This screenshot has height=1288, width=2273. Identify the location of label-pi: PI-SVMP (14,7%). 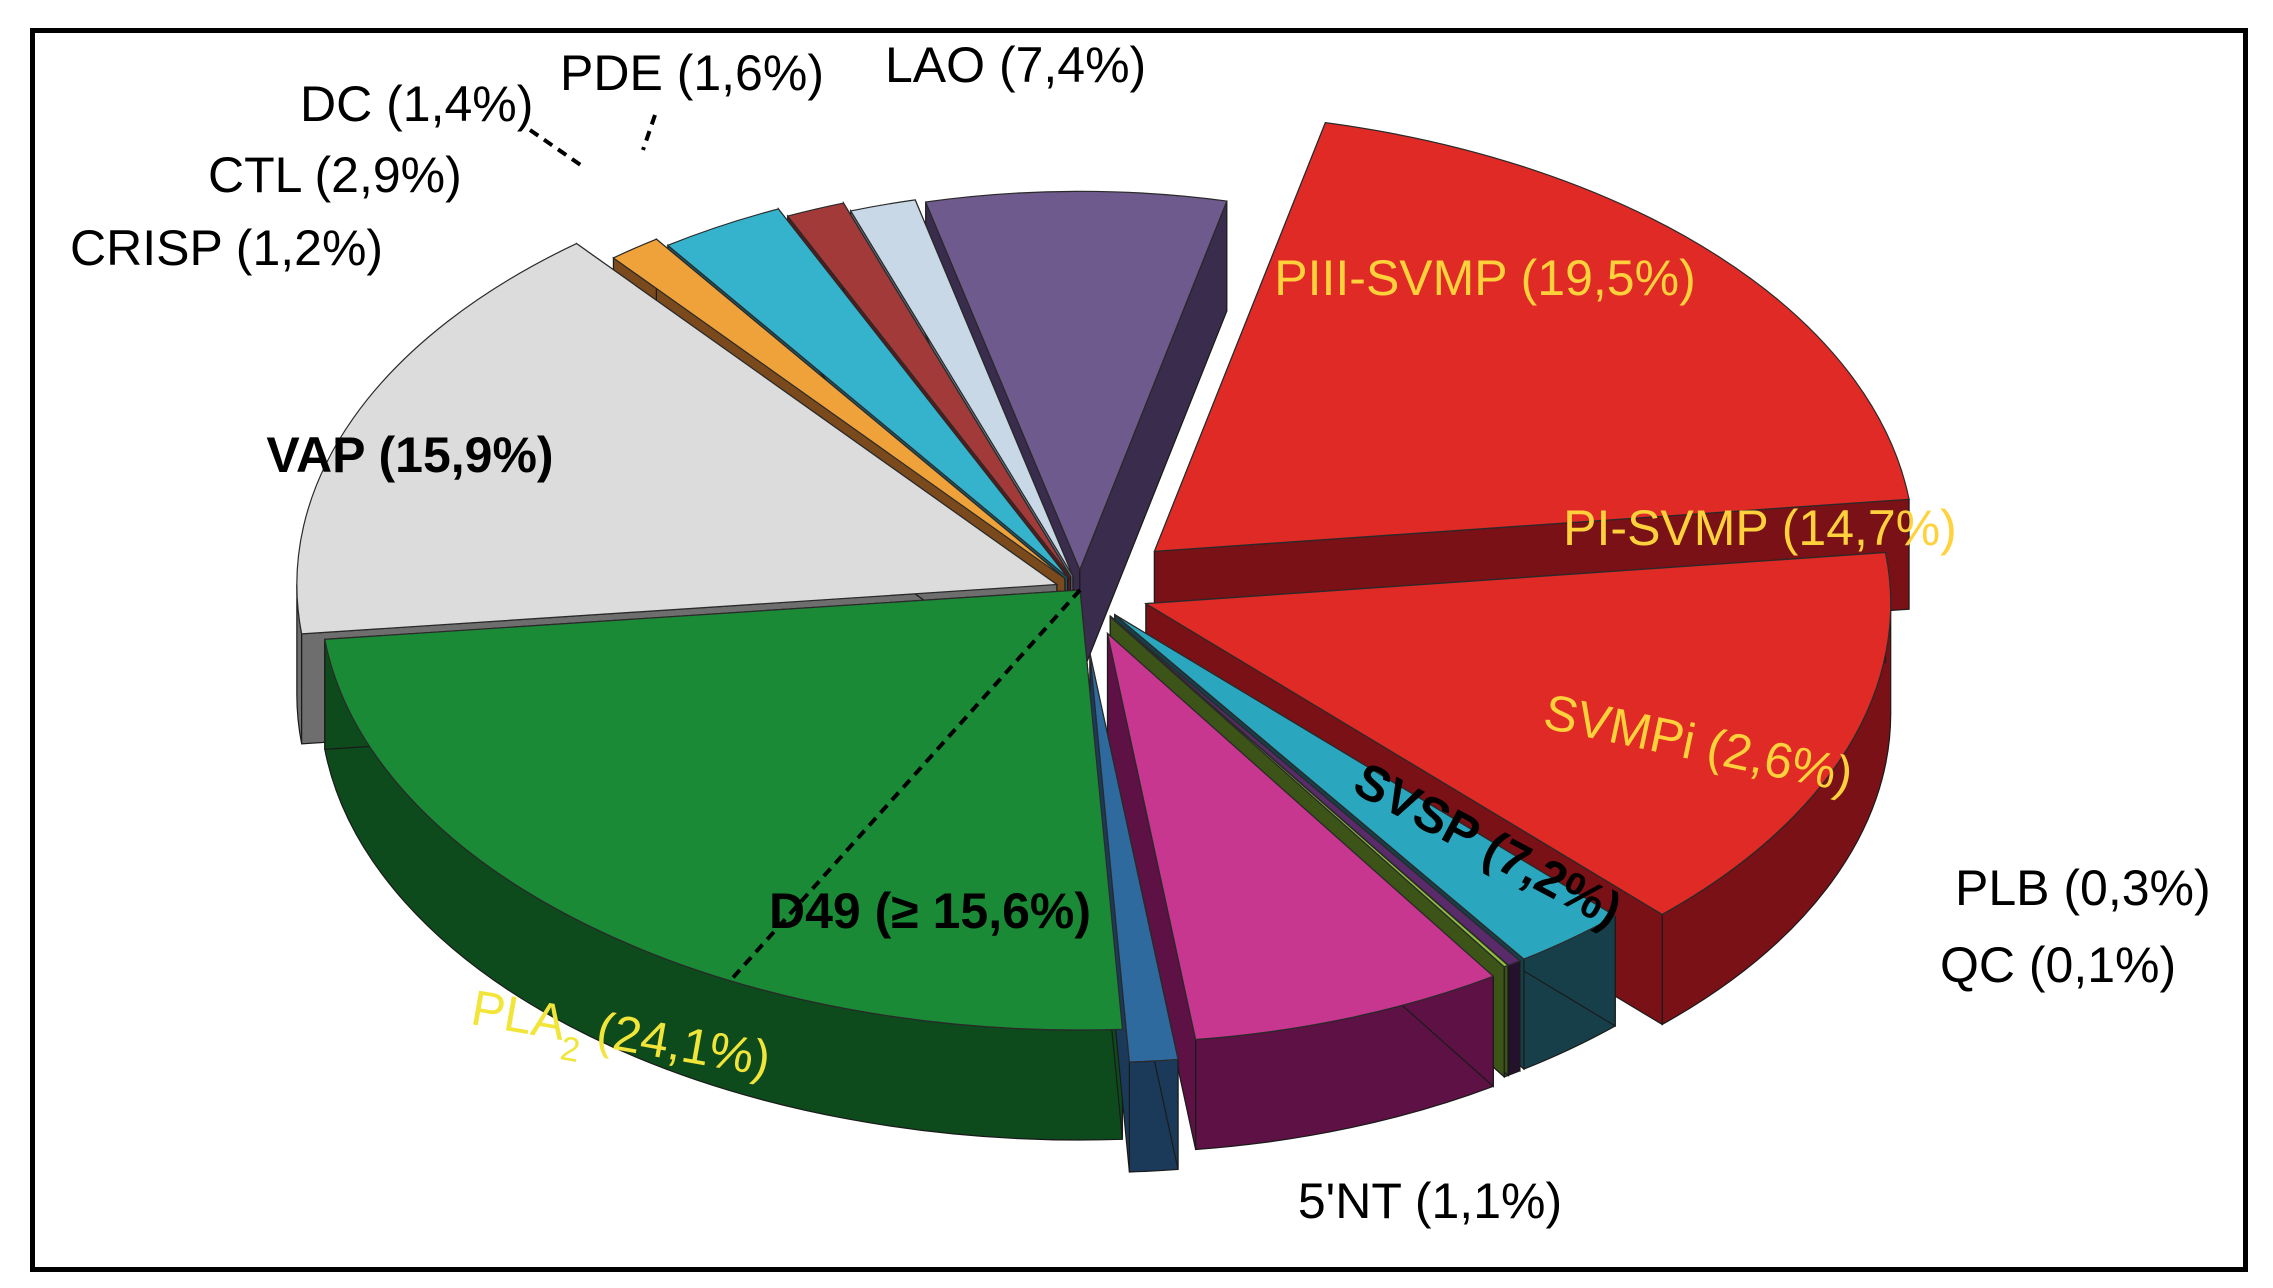
(1760, 528).